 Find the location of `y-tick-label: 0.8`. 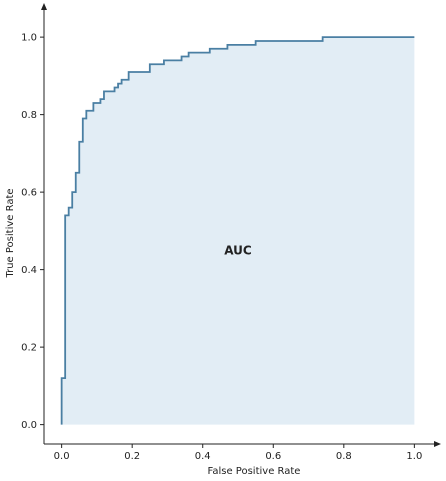

y-tick-label: 0.8 is located at coordinates (29, 115).